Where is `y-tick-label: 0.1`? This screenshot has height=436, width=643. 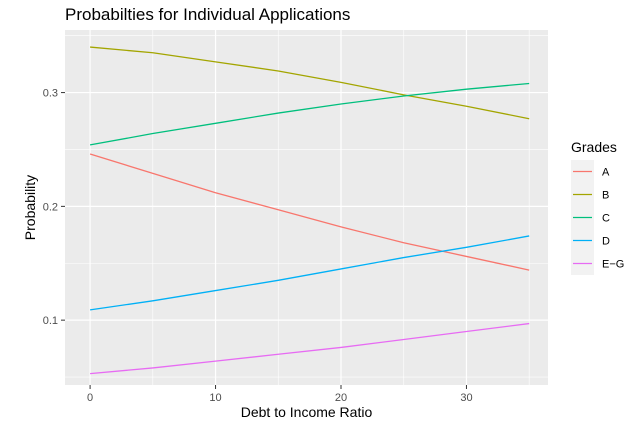 y-tick-label: 0.1 is located at coordinates (50, 321).